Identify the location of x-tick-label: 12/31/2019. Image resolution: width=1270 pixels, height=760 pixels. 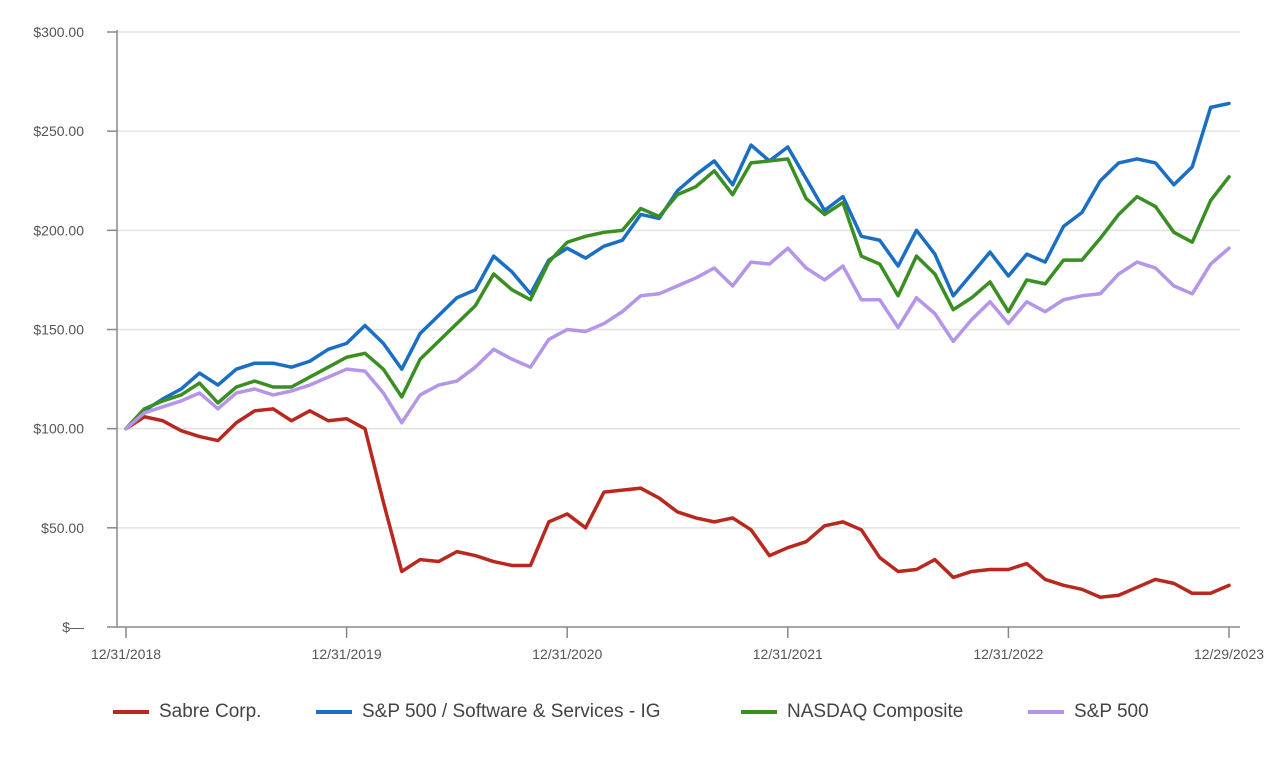
(347, 654).